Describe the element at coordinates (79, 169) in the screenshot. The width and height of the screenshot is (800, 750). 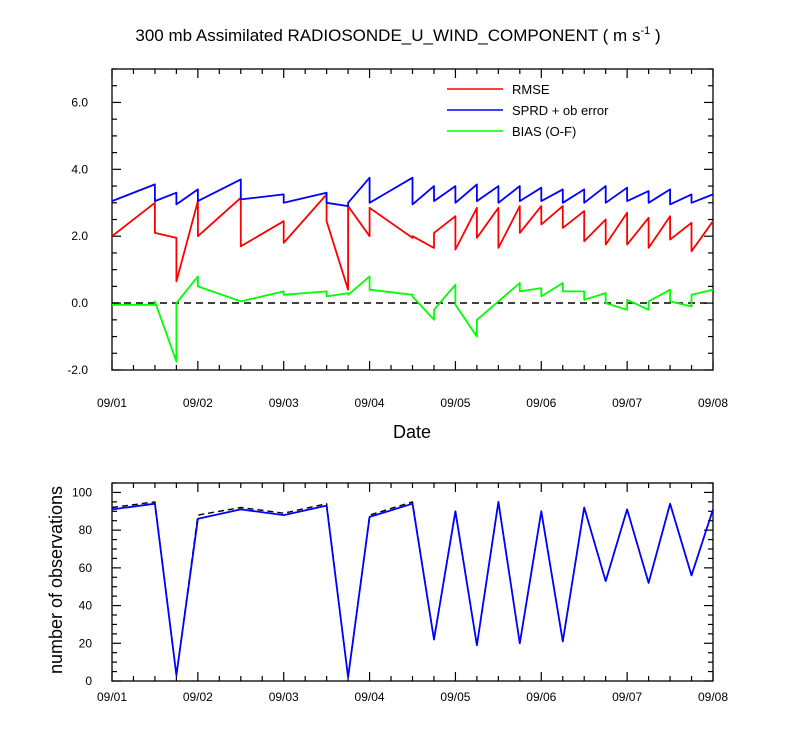
I see `top-y-tick-label: 4.0` at that location.